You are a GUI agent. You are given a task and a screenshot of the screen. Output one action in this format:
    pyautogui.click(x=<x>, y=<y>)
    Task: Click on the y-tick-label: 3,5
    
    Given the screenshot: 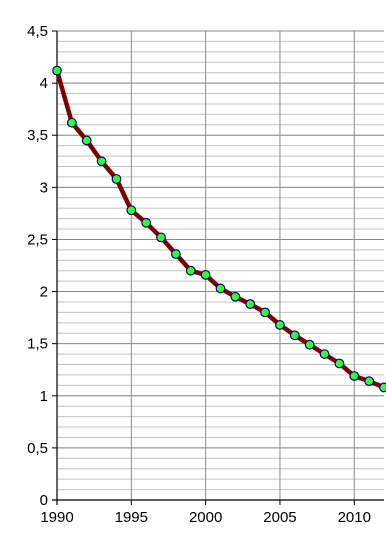 What is the action you would take?
    pyautogui.click(x=37, y=135)
    